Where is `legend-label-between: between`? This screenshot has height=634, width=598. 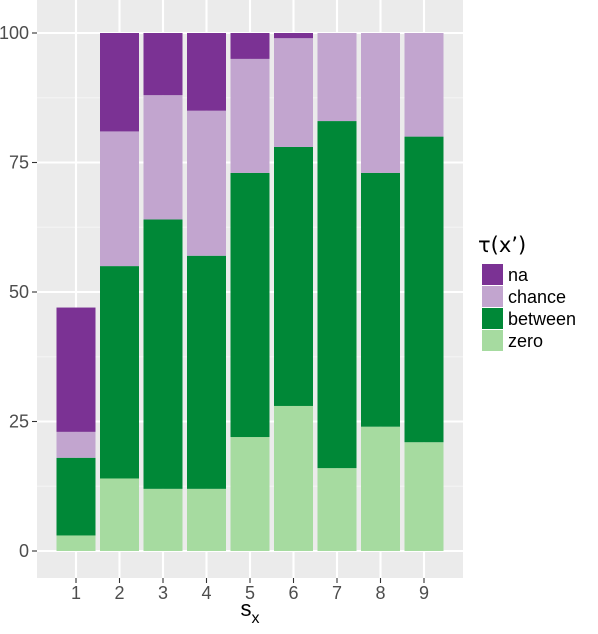 legend-label-between: between is located at coordinates (542, 319).